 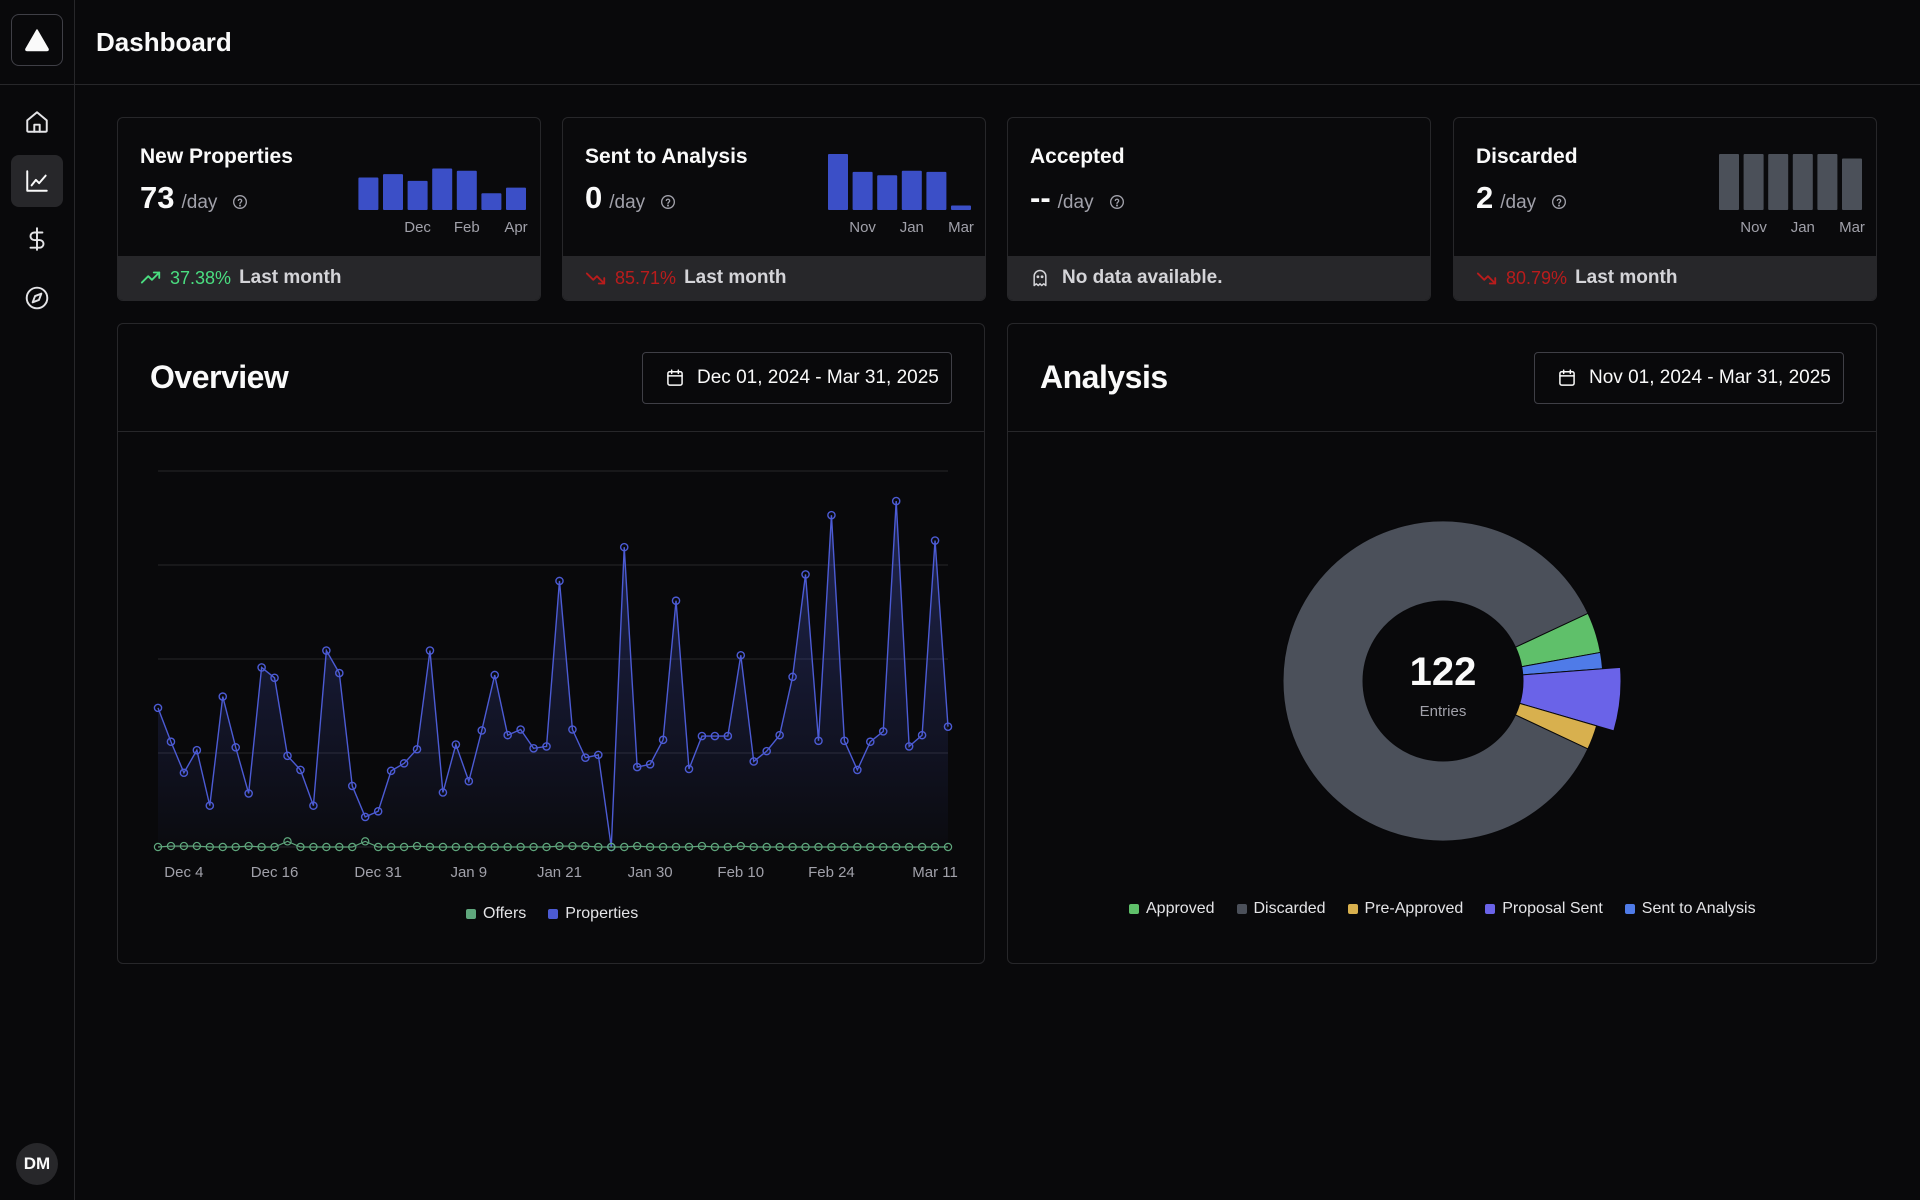 I want to click on kpi-footer: 80.79% Last month, so click(x=1665, y=278).